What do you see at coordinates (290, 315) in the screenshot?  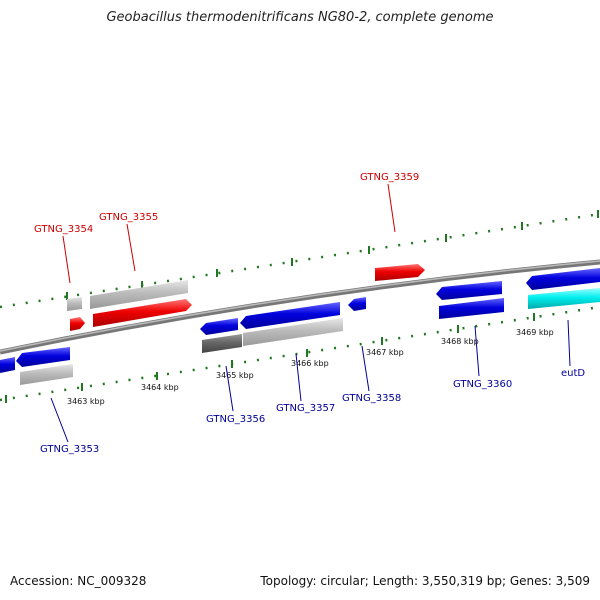 I see `gene-gtng-3357-blue` at bounding box center [290, 315].